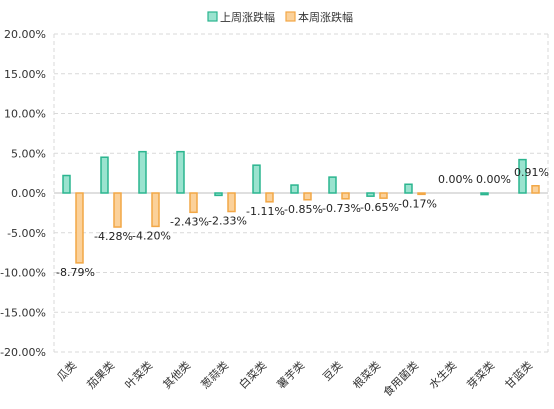  What do you see at coordinates (26, 233) in the screenshot?
I see `y-tick-label: -5.00%` at bounding box center [26, 233].